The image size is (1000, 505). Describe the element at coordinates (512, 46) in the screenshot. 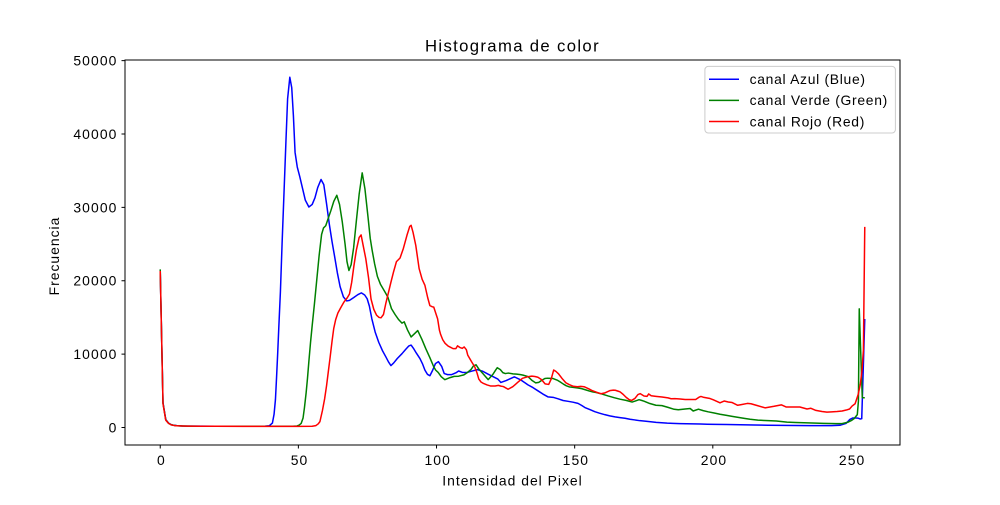

I see `svg-text: Histograma de color` at that location.